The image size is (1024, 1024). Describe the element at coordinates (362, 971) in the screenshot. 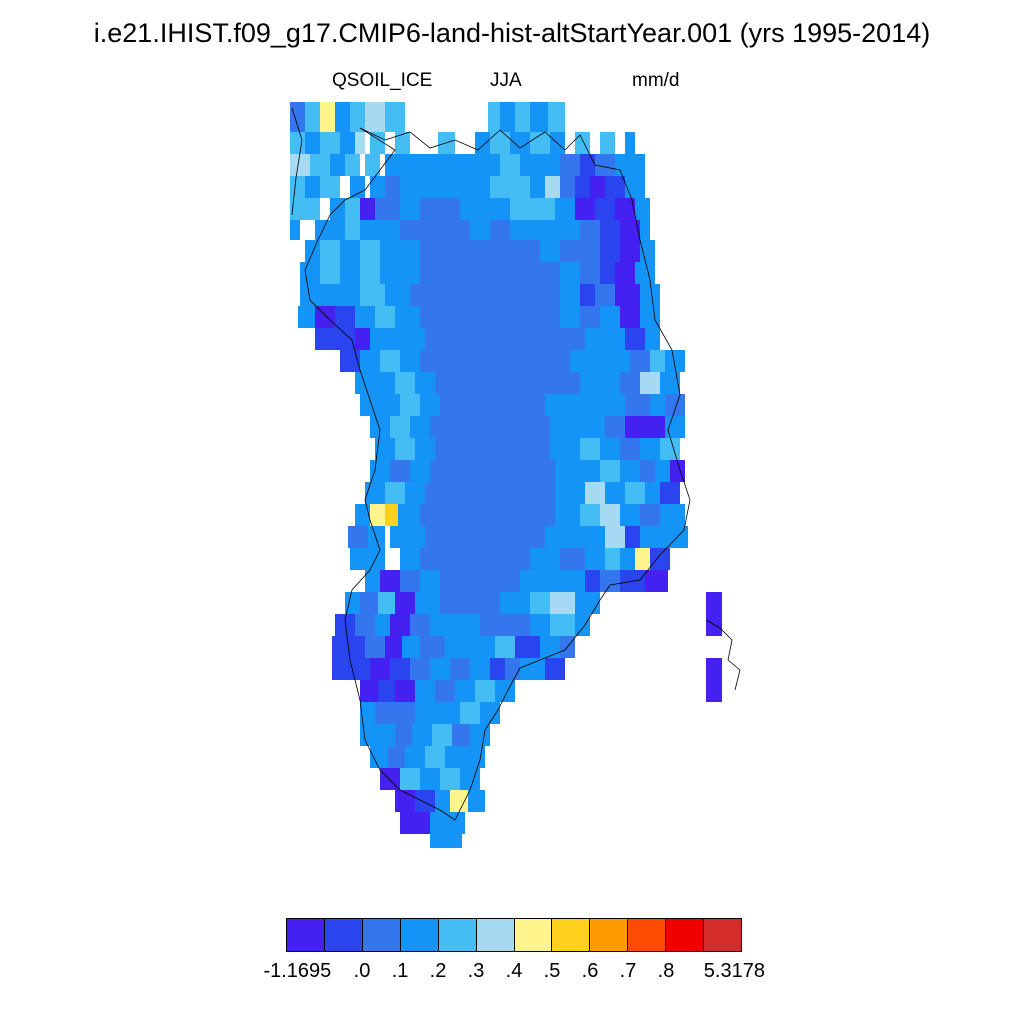

I see `colorbar-label: .0` at that location.